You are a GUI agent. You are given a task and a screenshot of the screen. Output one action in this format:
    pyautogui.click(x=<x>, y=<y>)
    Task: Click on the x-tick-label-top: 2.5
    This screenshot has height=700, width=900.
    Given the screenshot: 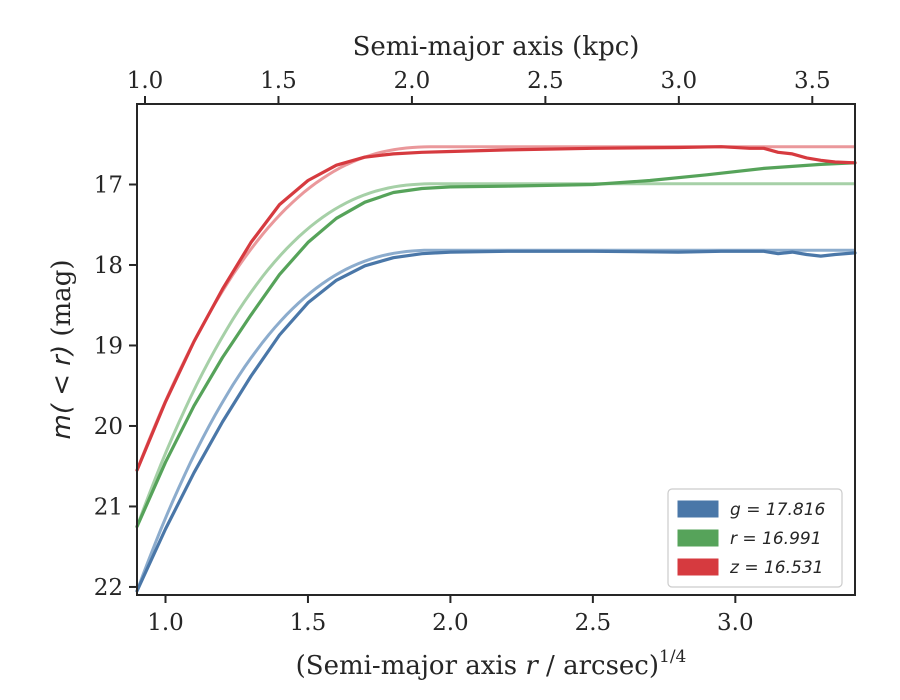 What is the action you would take?
    pyautogui.click(x=545, y=81)
    